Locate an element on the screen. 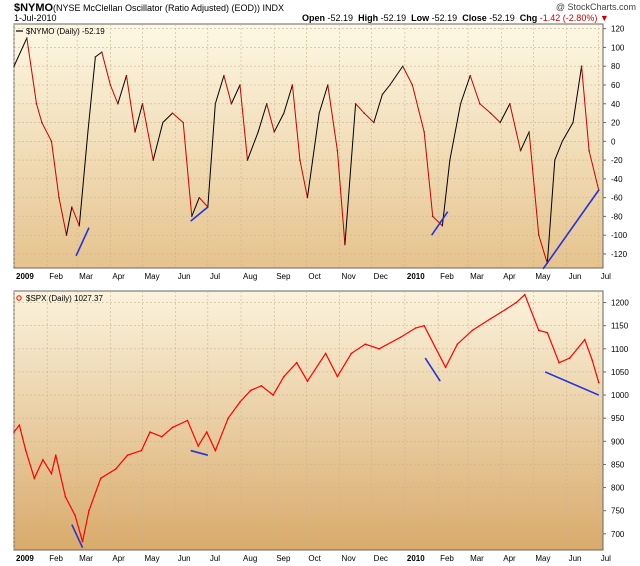  y-tick-label: 60 is located at coordinates (615, 85).